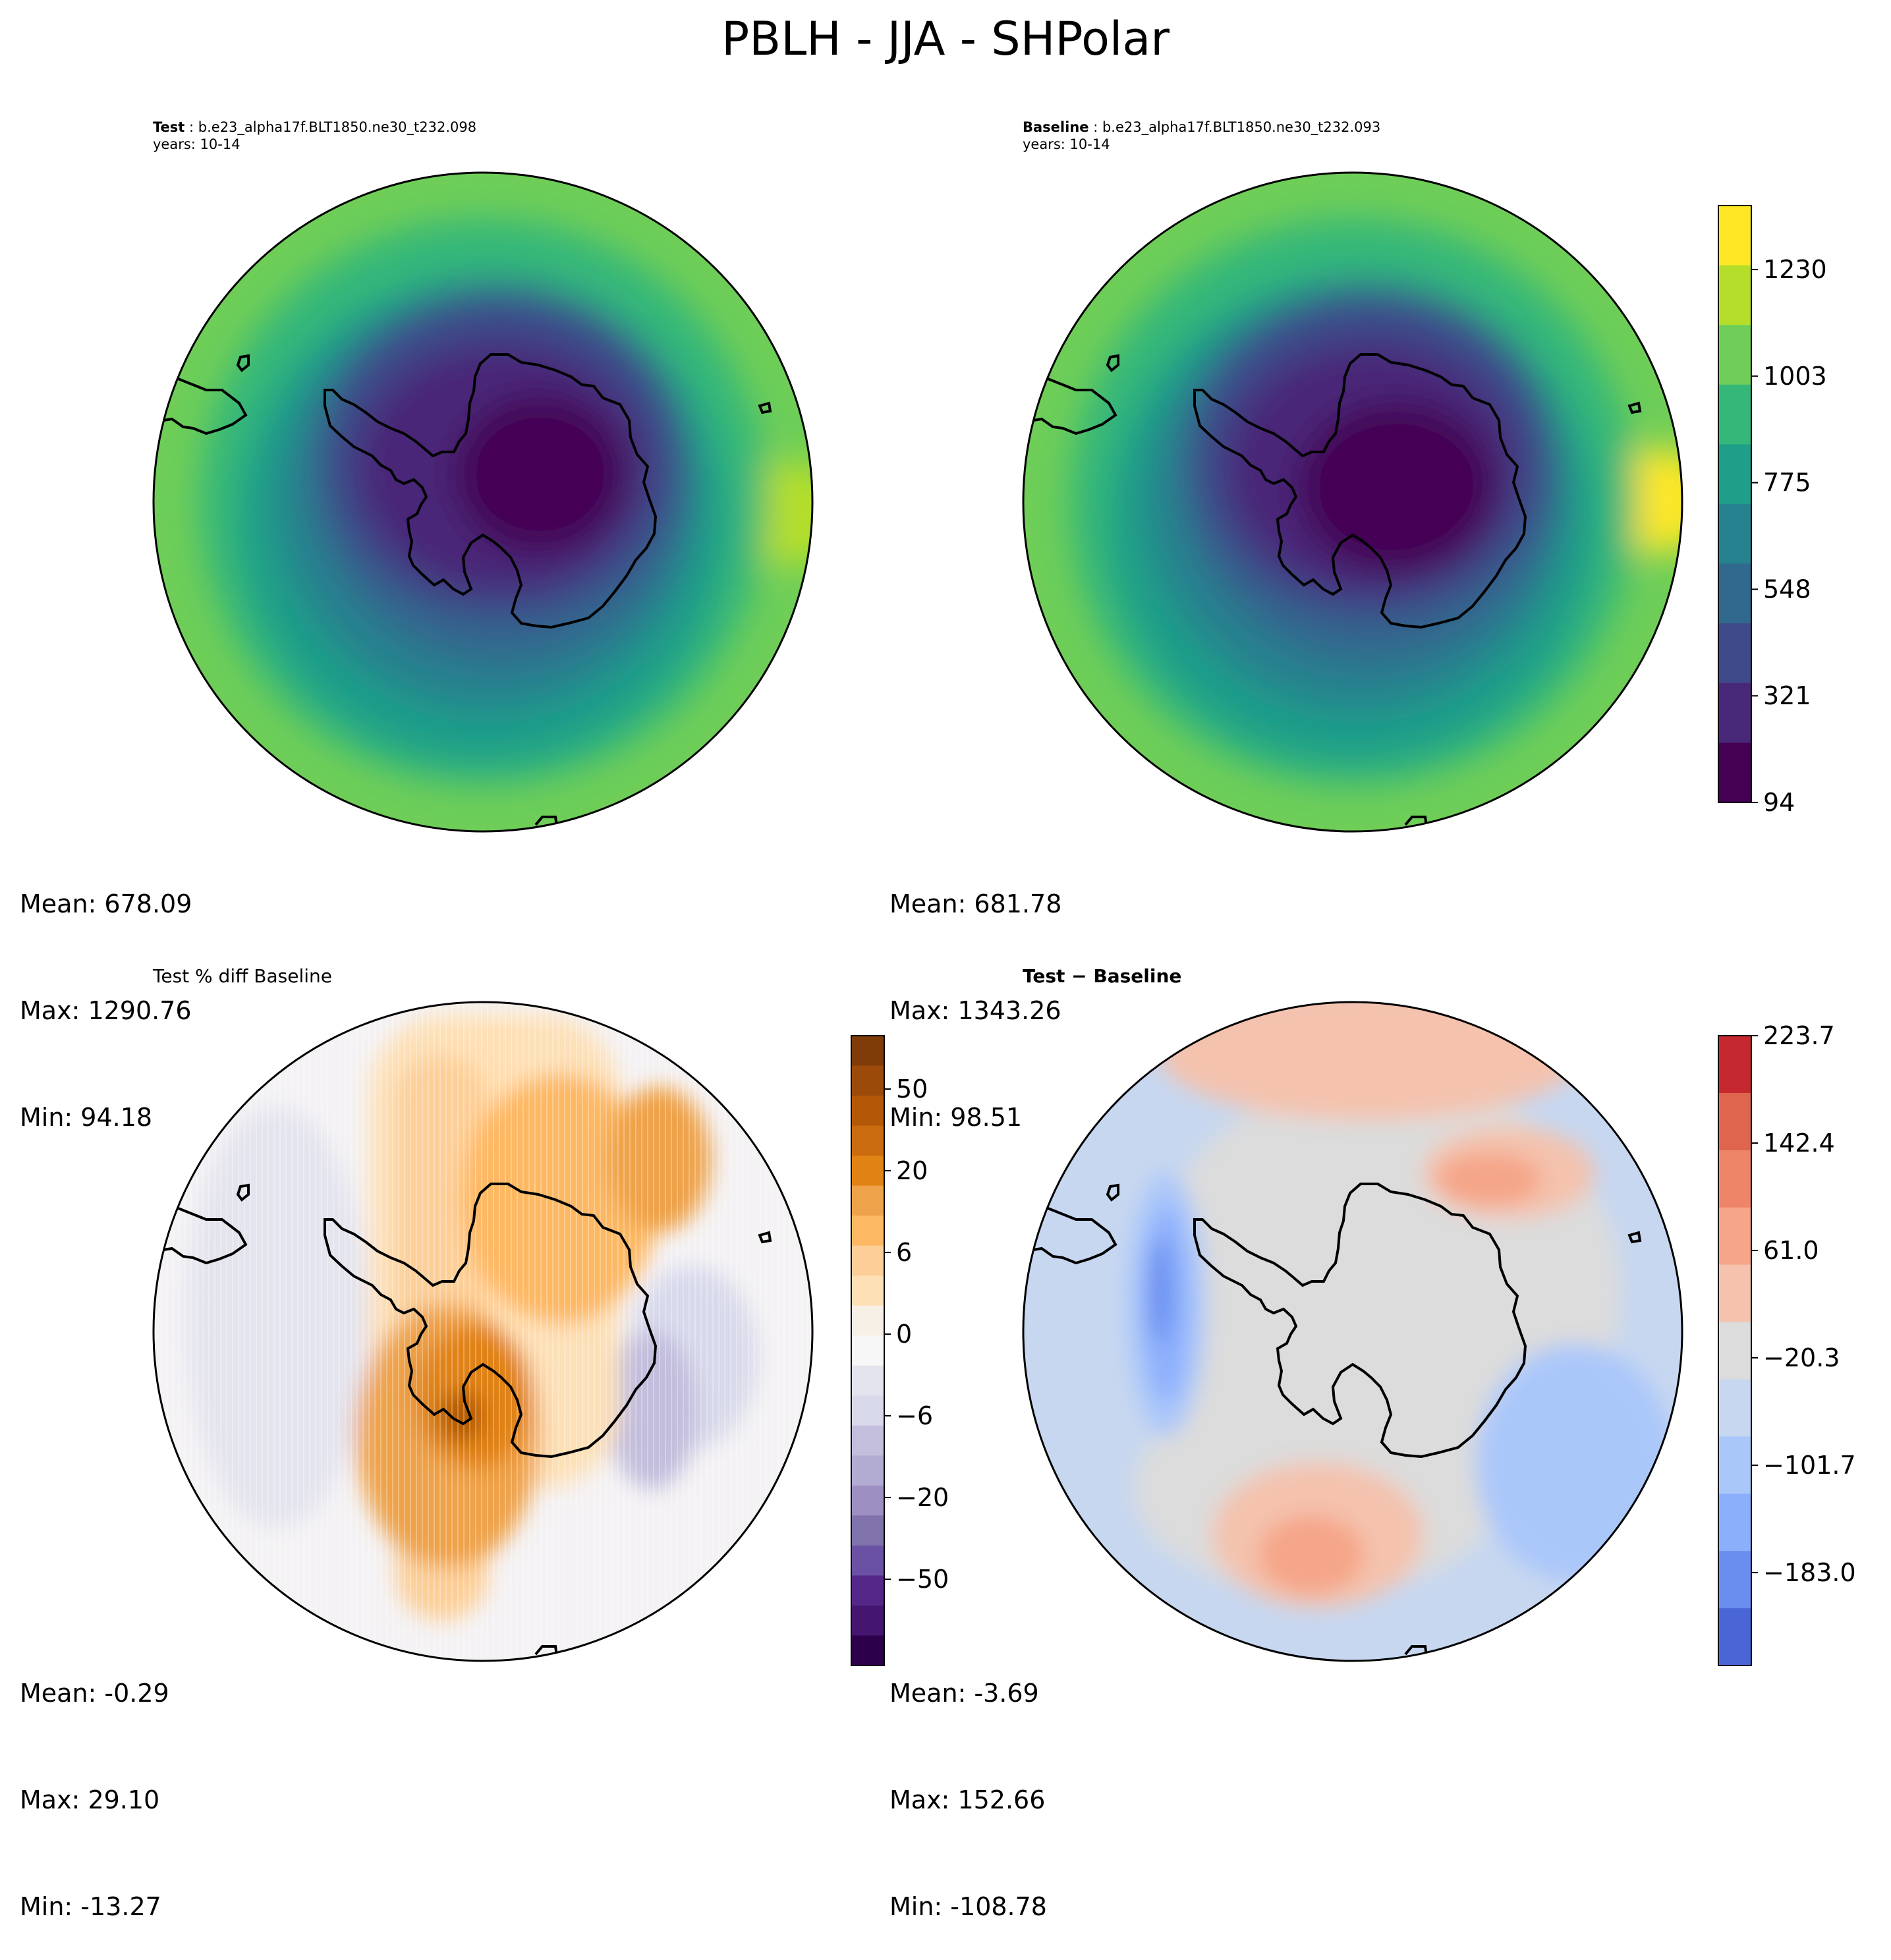 The width and height of the screenshot is (1891, 1960). Describe the element at coordinates (968, 1906) in the screenshot. I see `diff-min: Min: -108.78` at that location.